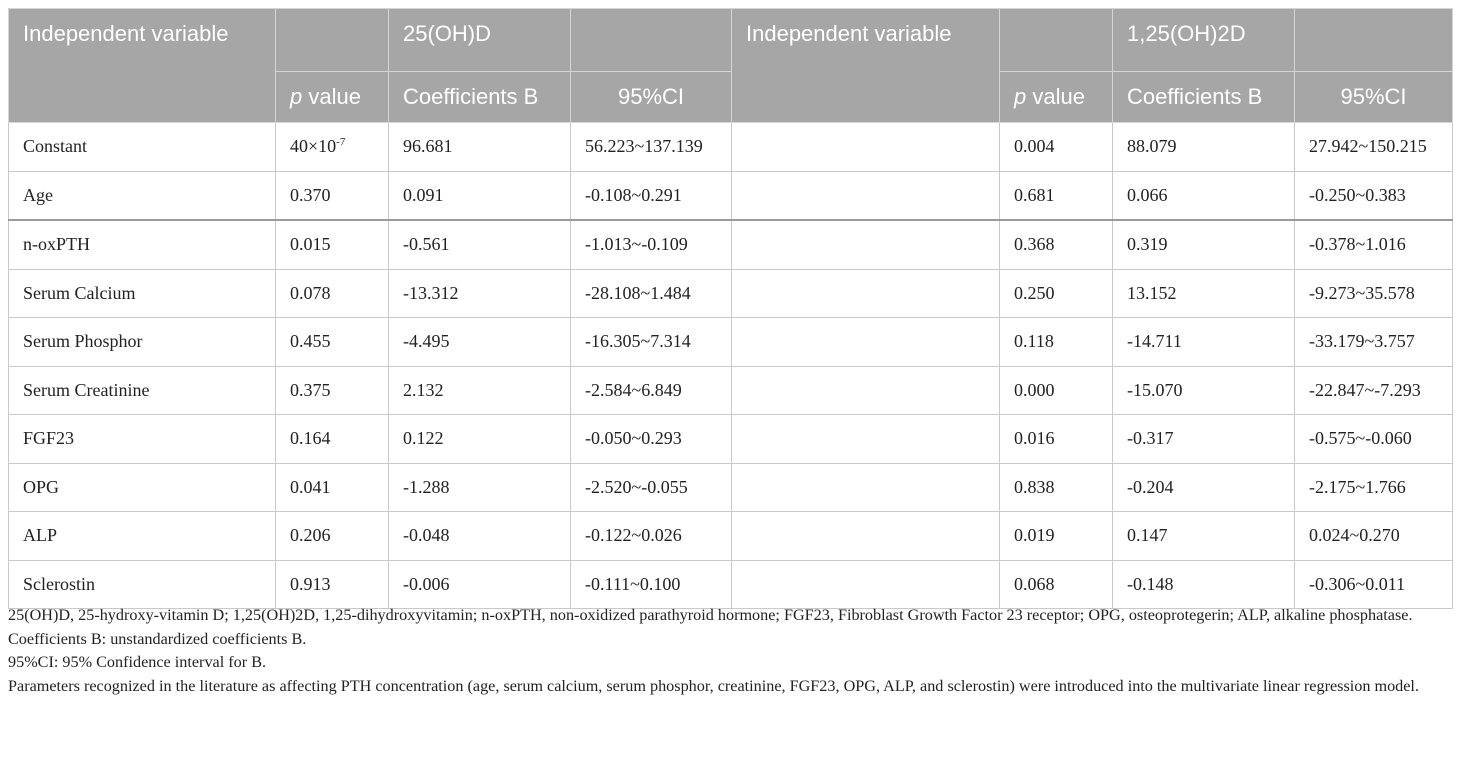 The width and height of the screenshot is (1460, 757). Describe the element at coordinates (1373, 342) in the screenshot. I see `ci-125oh2d: -33.179~3.757` at that location.